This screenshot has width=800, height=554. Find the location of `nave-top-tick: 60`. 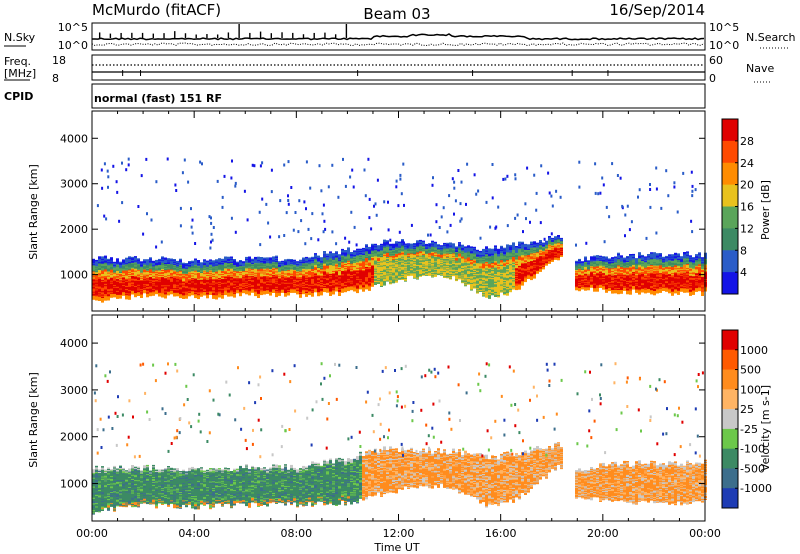

nave-top-tick: 60 is located at coordinates (716, 60).